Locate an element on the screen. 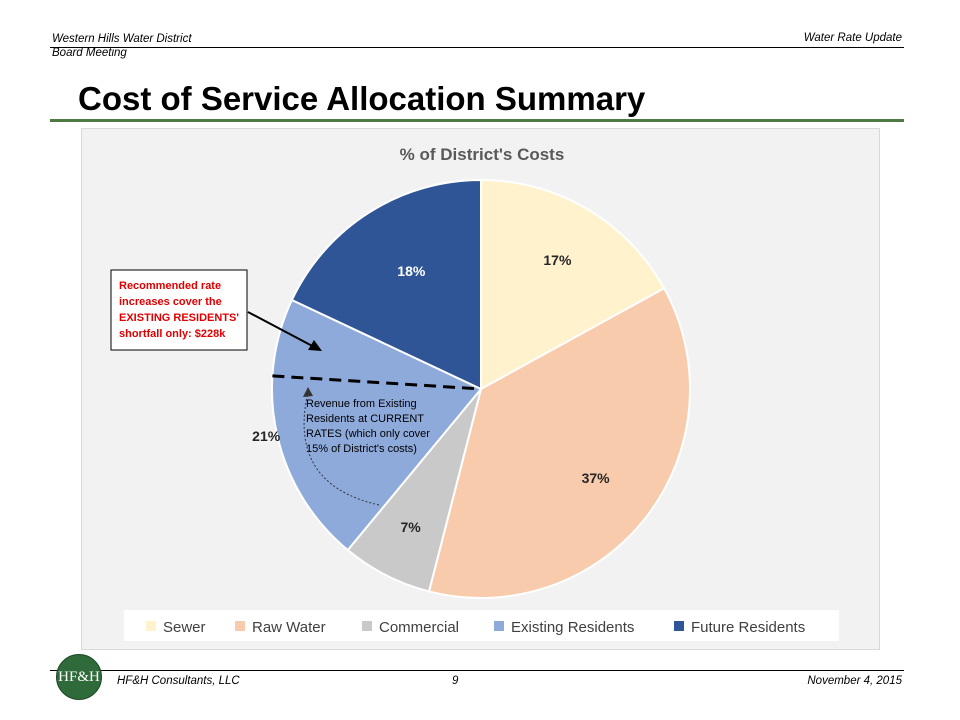  logo-text: HF&H is located at coordinates (79, 676).